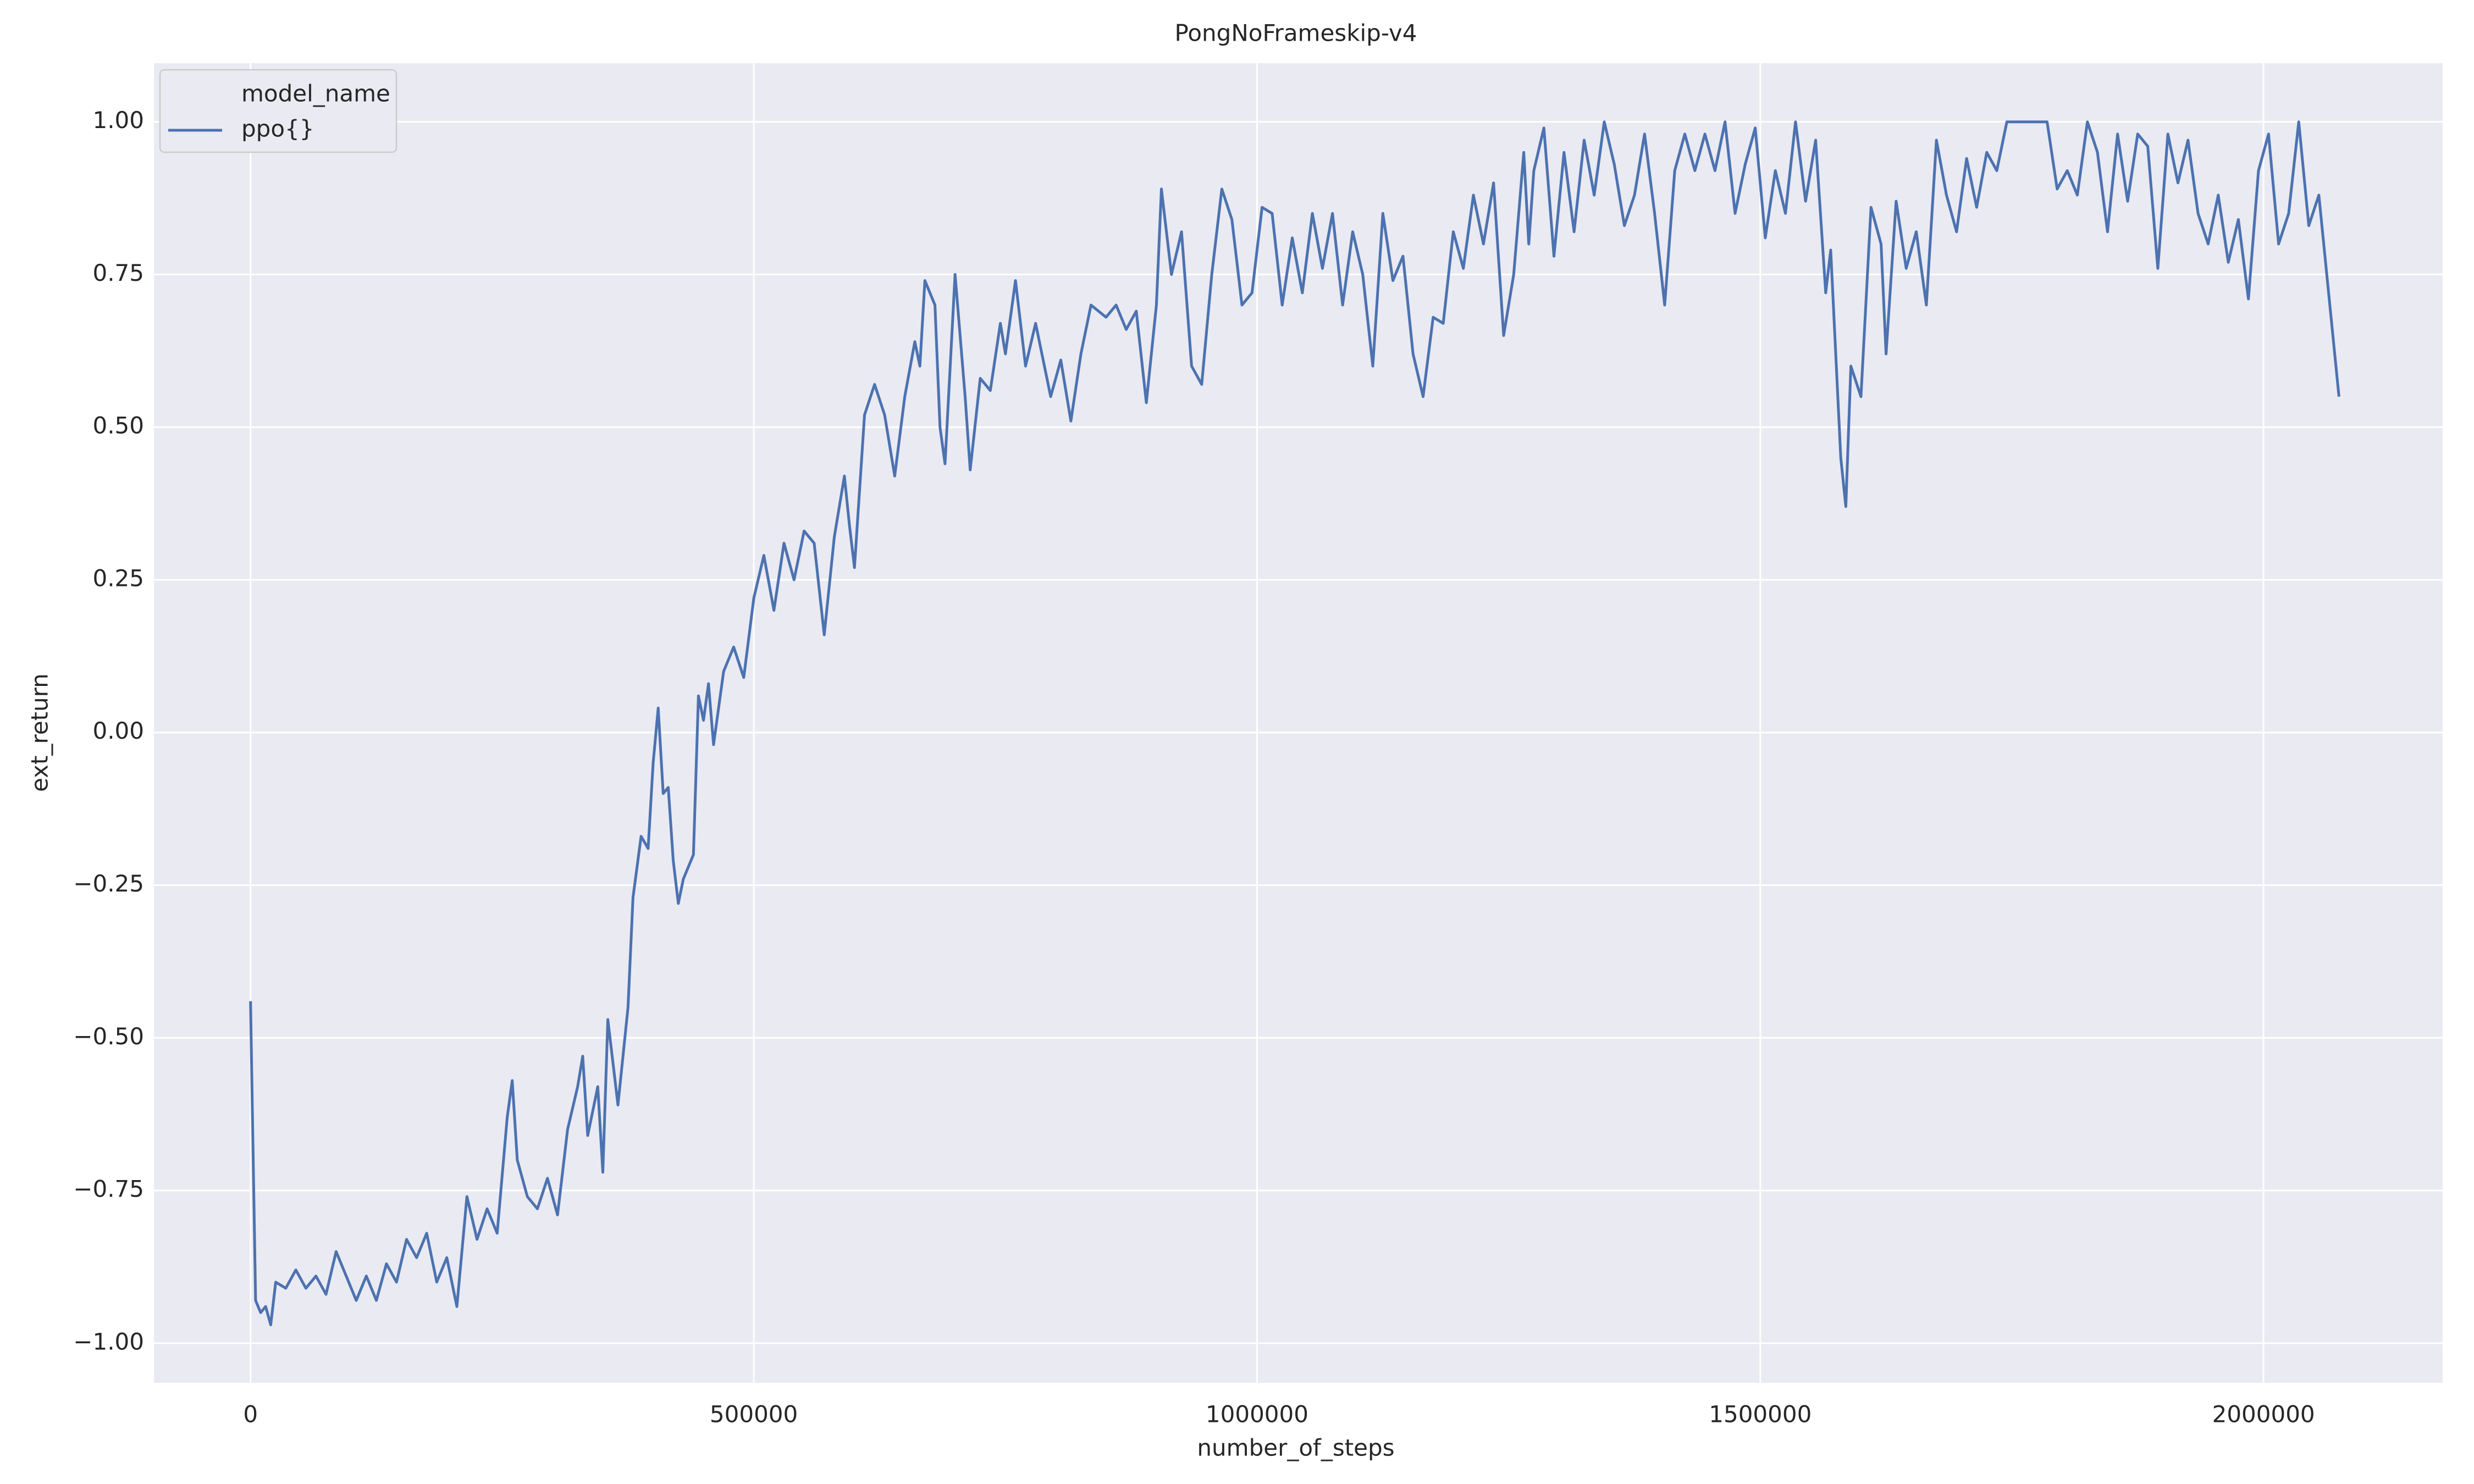 The image size is (2474, 1484). I want to click on y-tick-label: 0.75, so click(118, 272).